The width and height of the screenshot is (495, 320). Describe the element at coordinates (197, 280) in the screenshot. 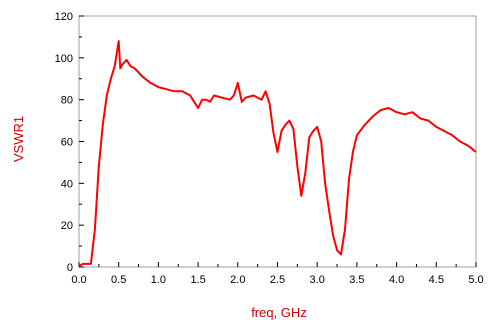

I see `x-tick-label: 1.5` at that location.